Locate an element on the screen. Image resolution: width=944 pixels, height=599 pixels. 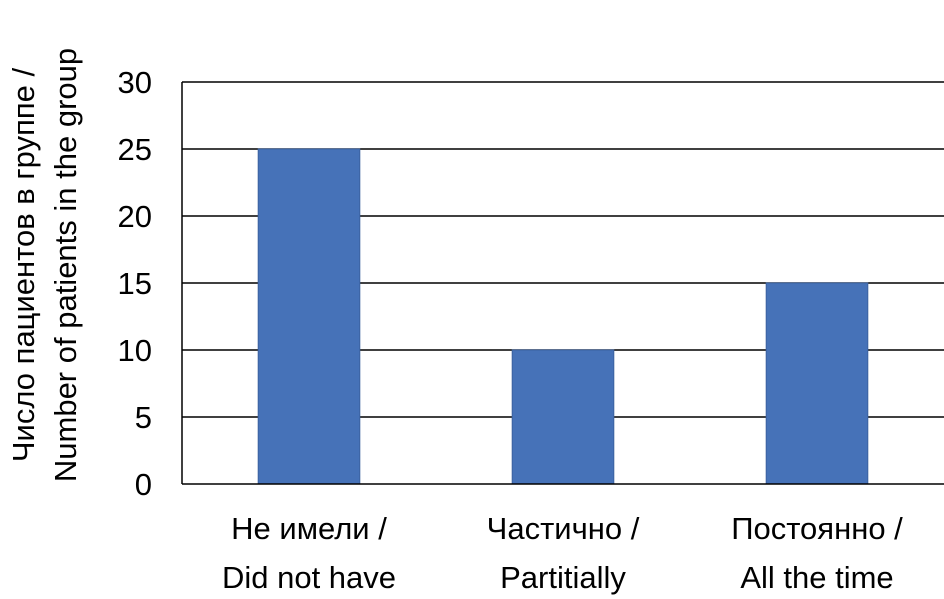
y-tick-label-0: 0 is located at coordinates (143, 484).